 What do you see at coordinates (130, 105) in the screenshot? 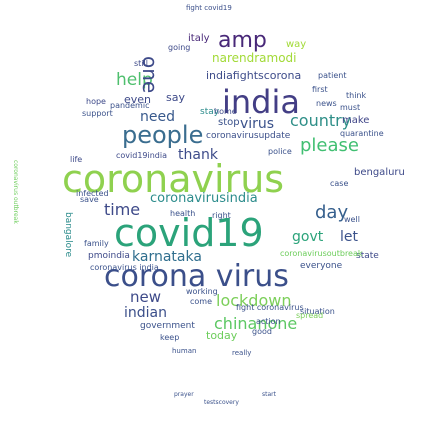
I see `cloud-word: pandemic` at bounding box center [130, 105].